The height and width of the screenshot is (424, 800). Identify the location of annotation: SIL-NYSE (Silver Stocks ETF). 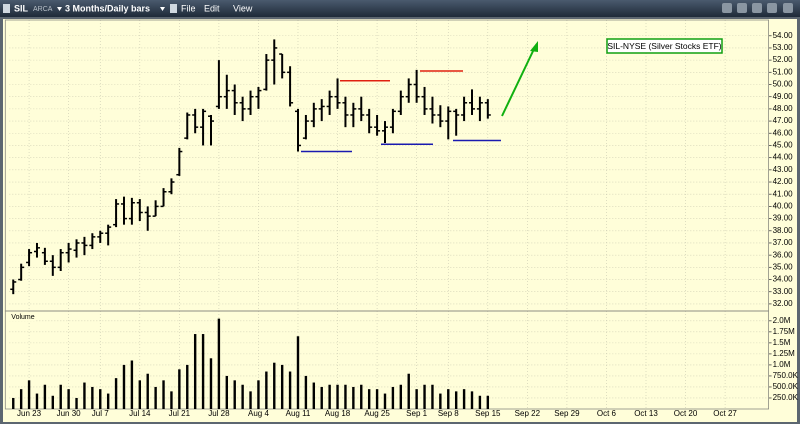
(664, 46).